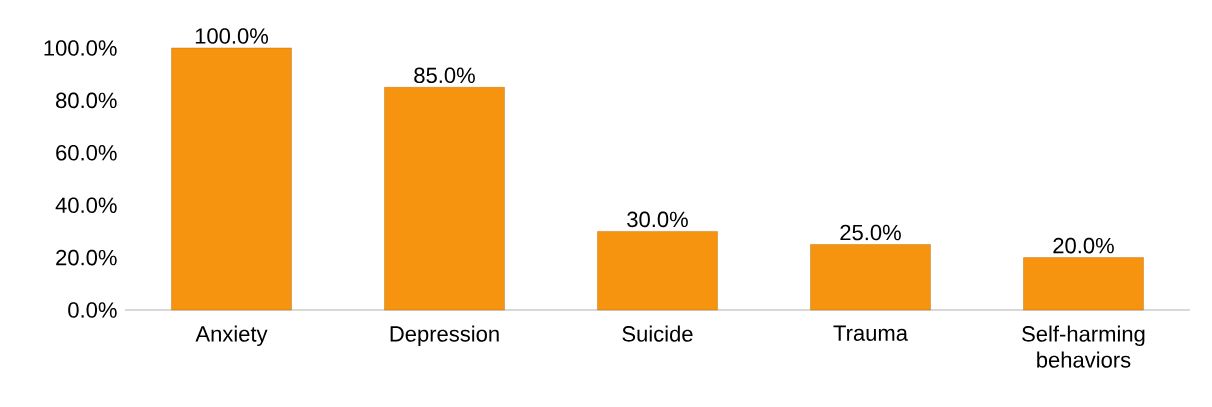 The image size is (1212, 407). I want to click on x-tick-label: Anxiety, so click(231, 336).